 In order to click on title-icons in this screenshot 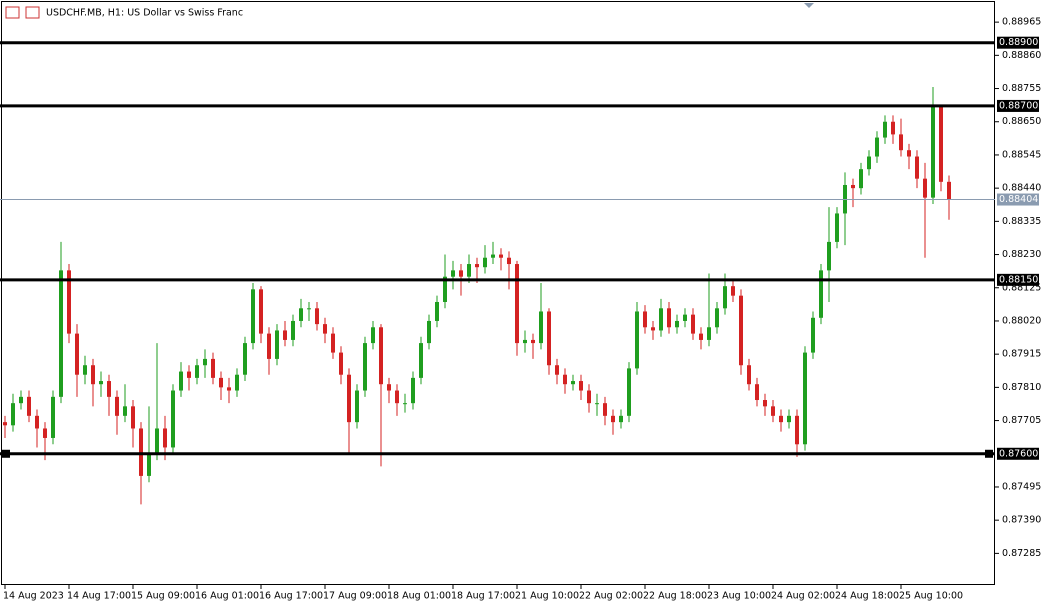, I will do `click(22, 12)`.